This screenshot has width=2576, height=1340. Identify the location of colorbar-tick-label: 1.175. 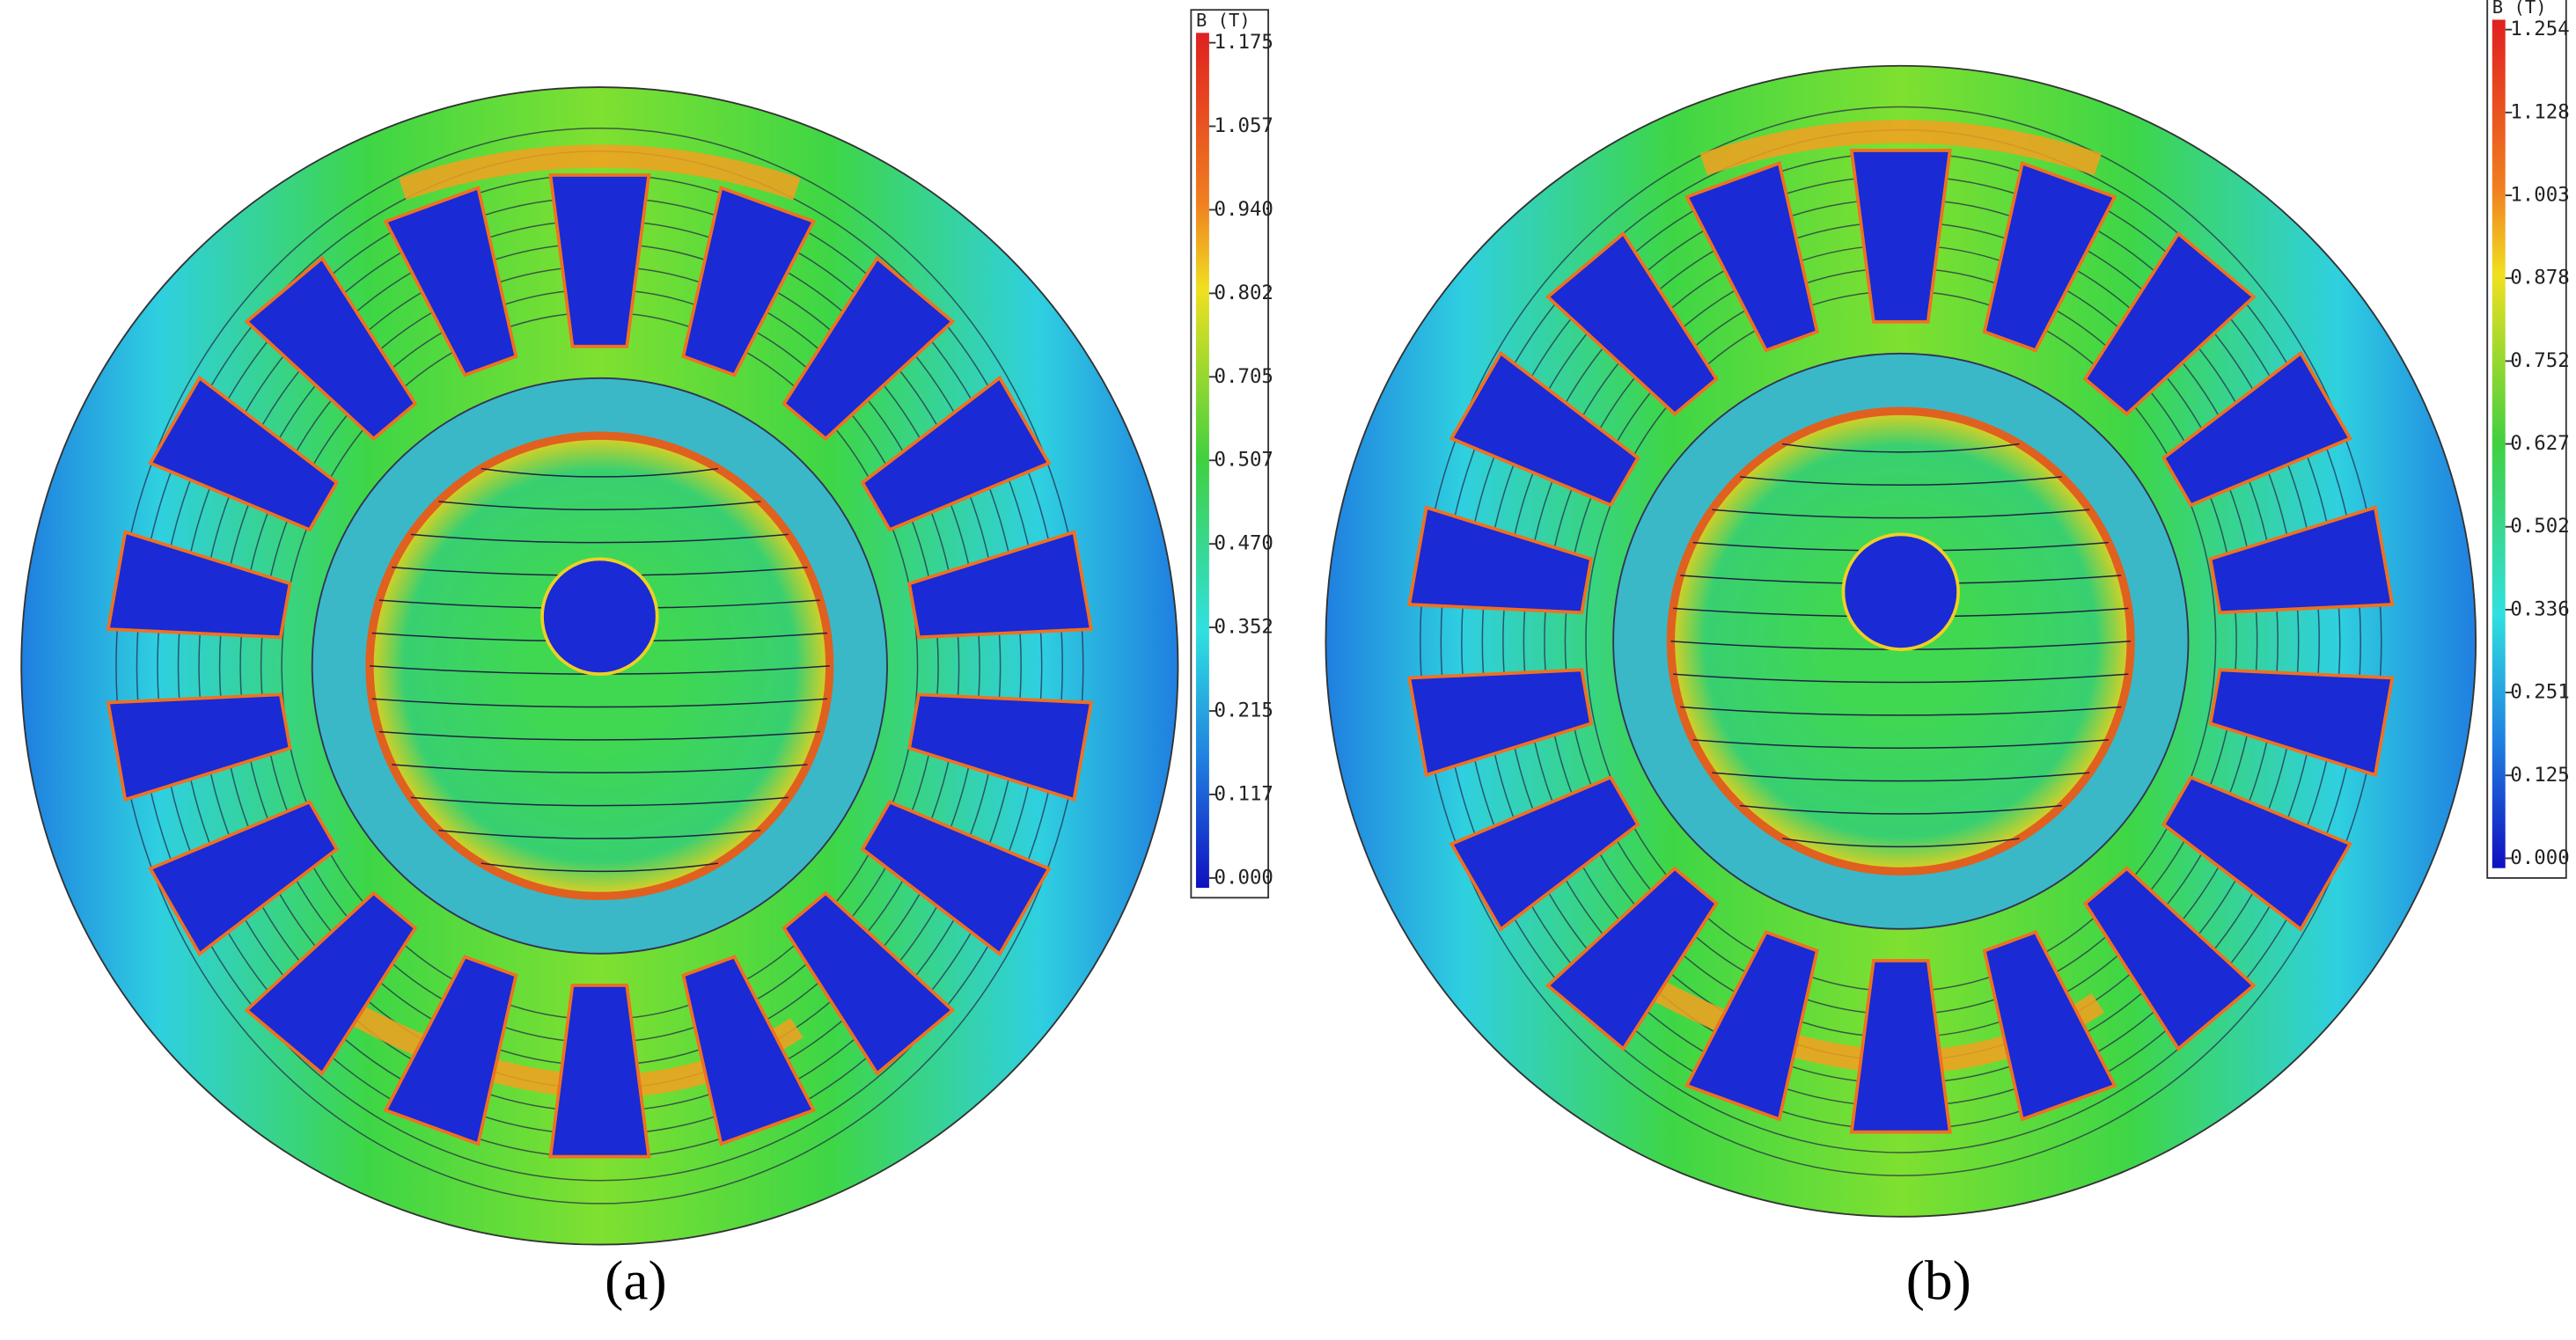
(1243, 42).